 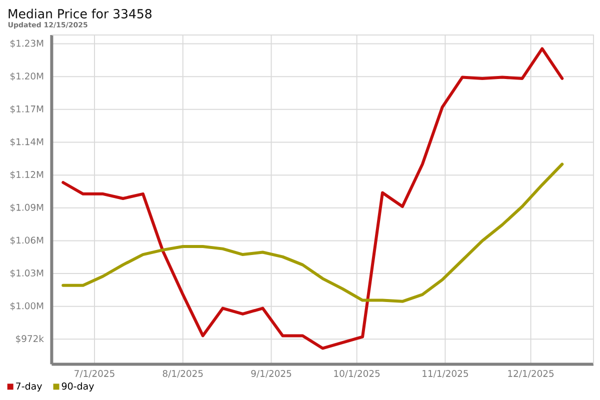 What do you see at coordinates (27, 273) in the screenshot?
I see `y-tick-label: $1.03M` at bounding box center [27, 273].